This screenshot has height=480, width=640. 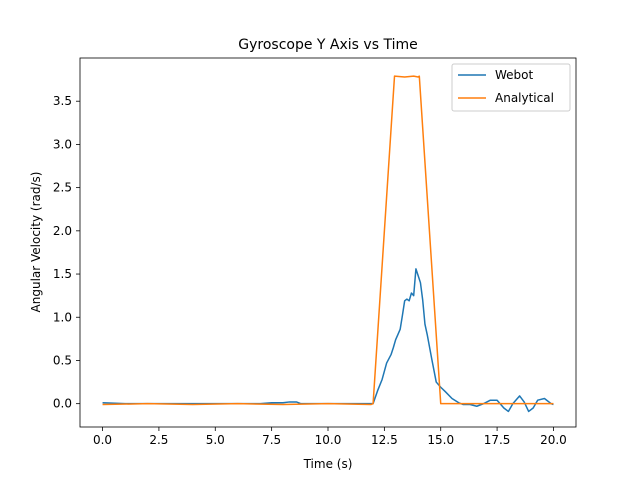 What do you see at coordinates (158, 440) in the screenshot?
I see `x-tick-label: 2.5` at bounding box center [158, 440].